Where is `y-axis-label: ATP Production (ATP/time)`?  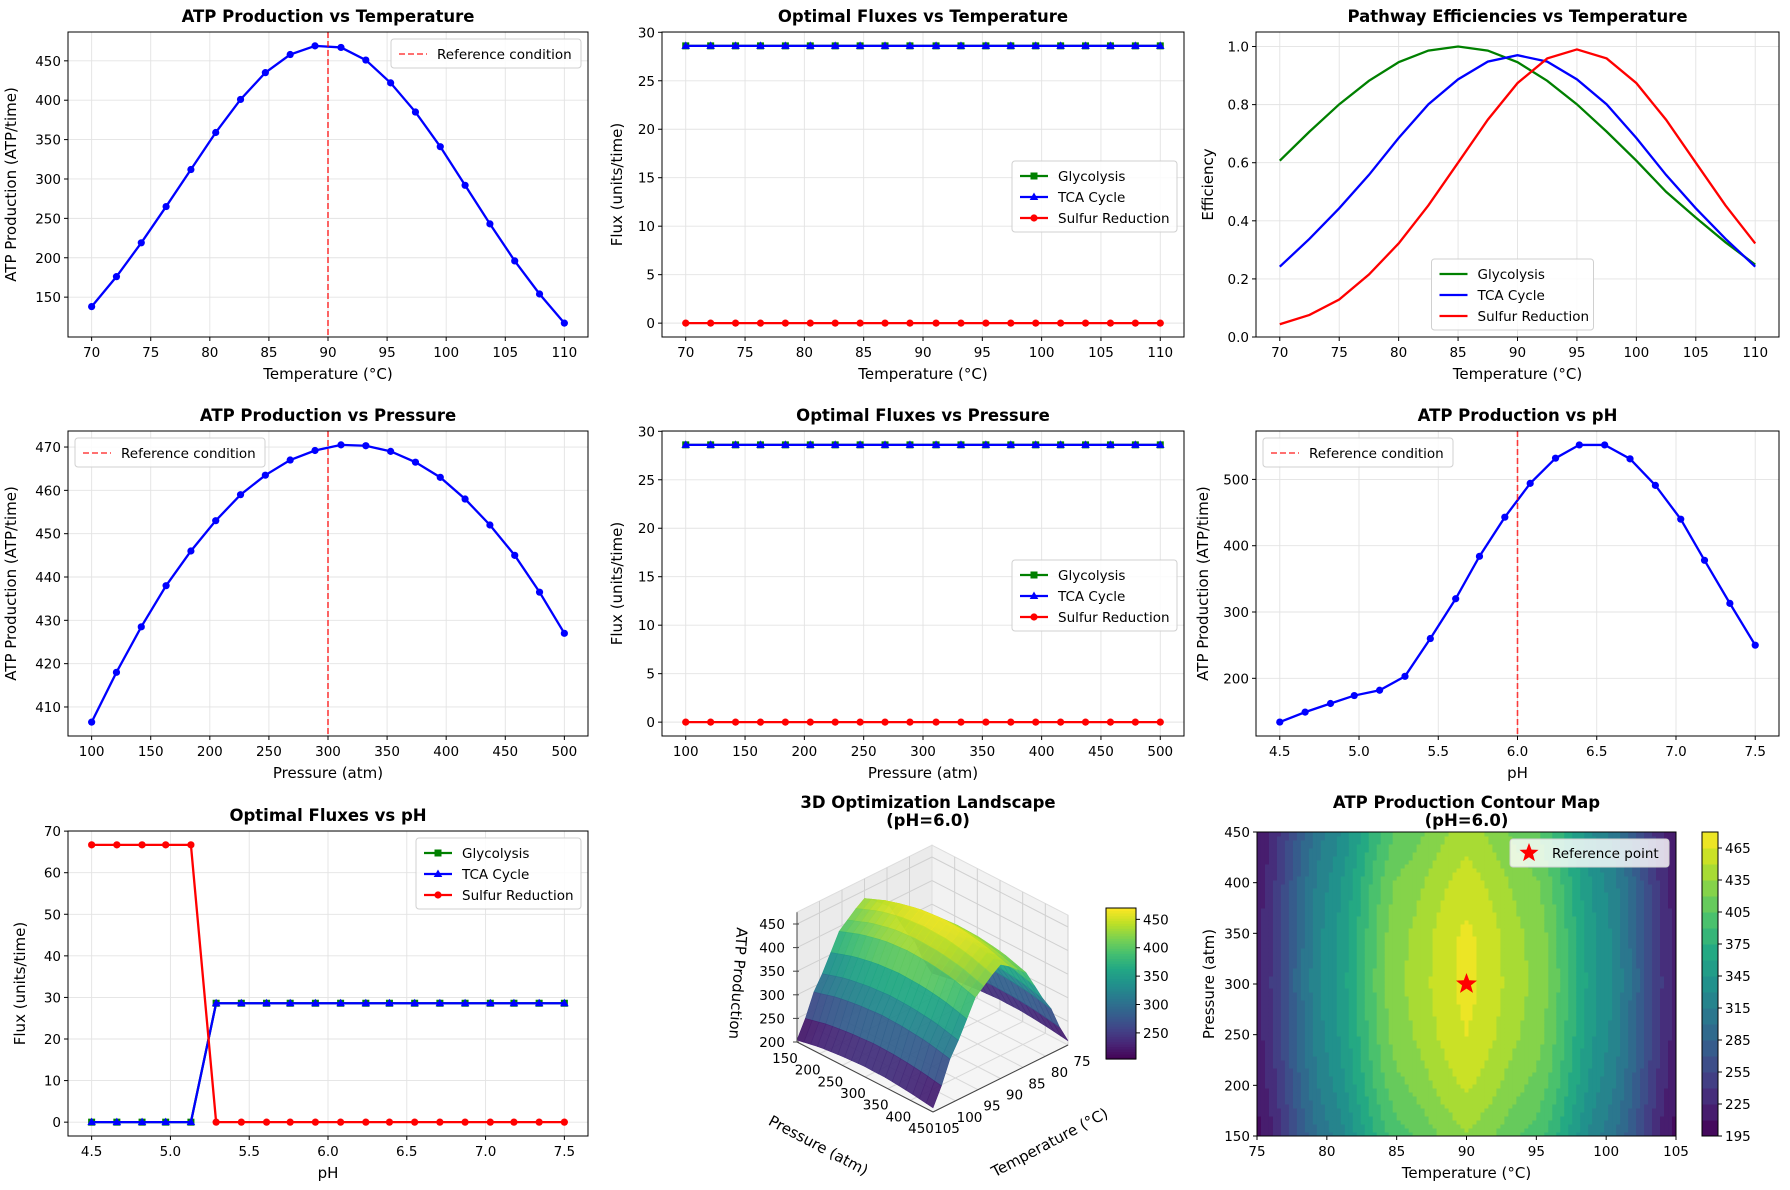
y-axis-label: ATP Production (ATP/time) is located at coordinates (1203, 583).